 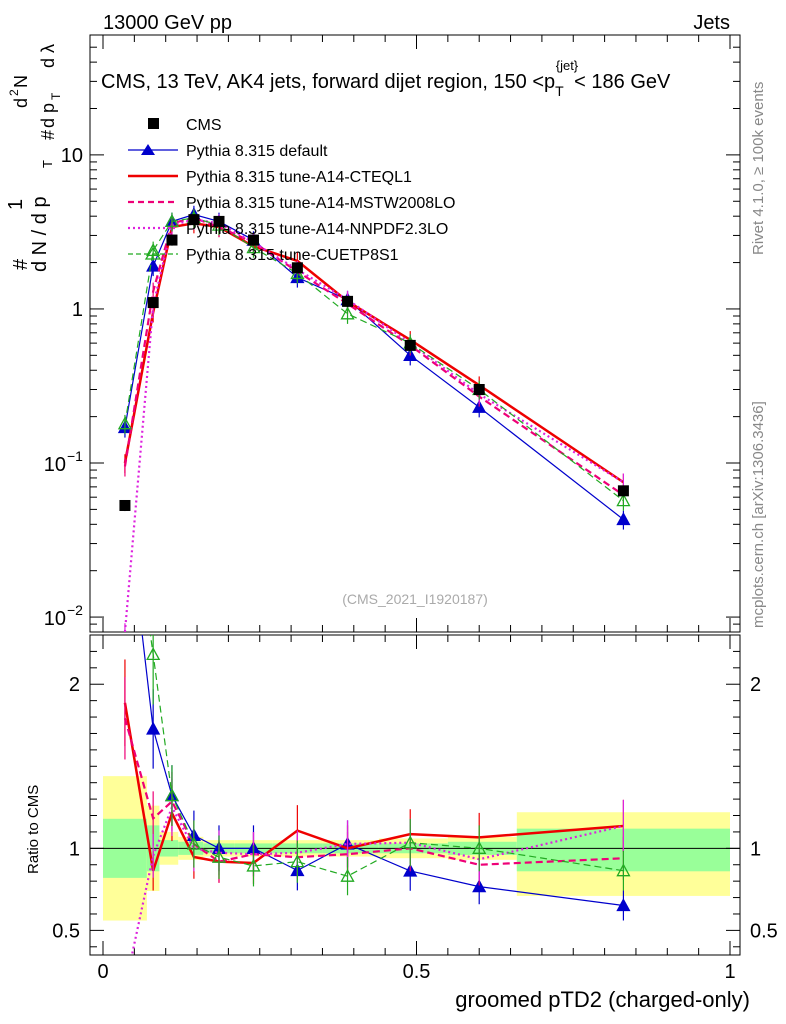 I want to click on legend-entry-cms: CMS, so click(x=185, y=125).